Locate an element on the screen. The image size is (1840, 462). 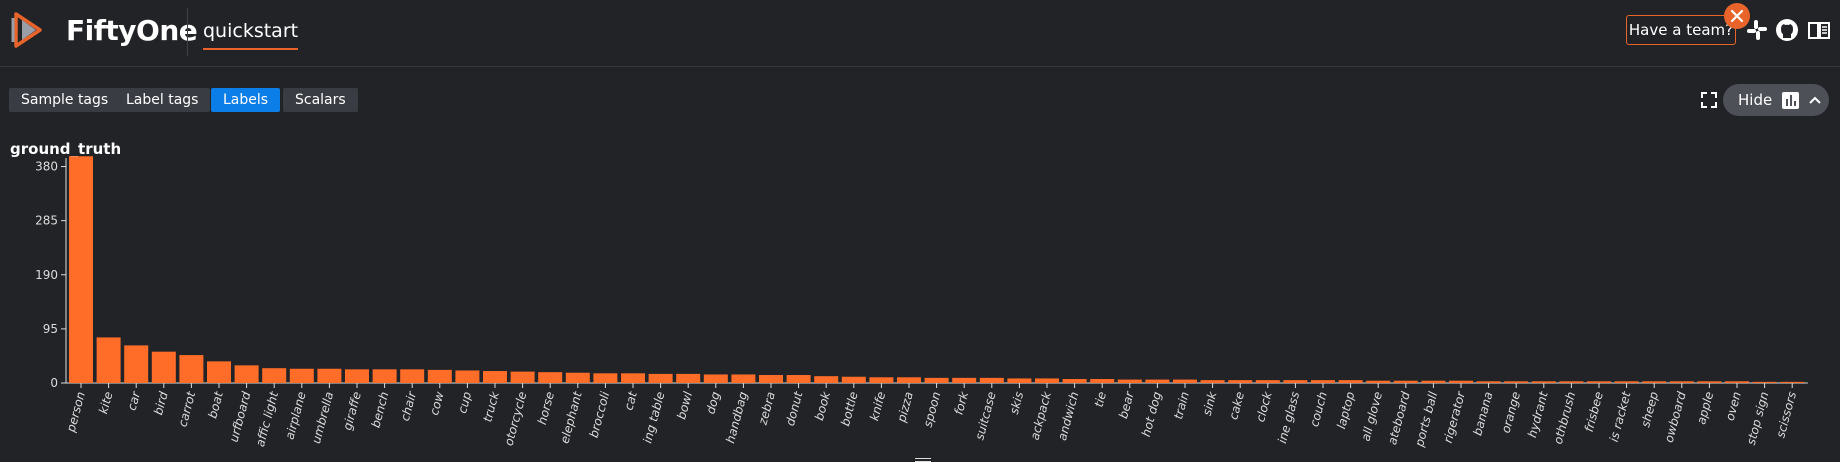
bar-sandwich is located at coordinates (1074, 381).